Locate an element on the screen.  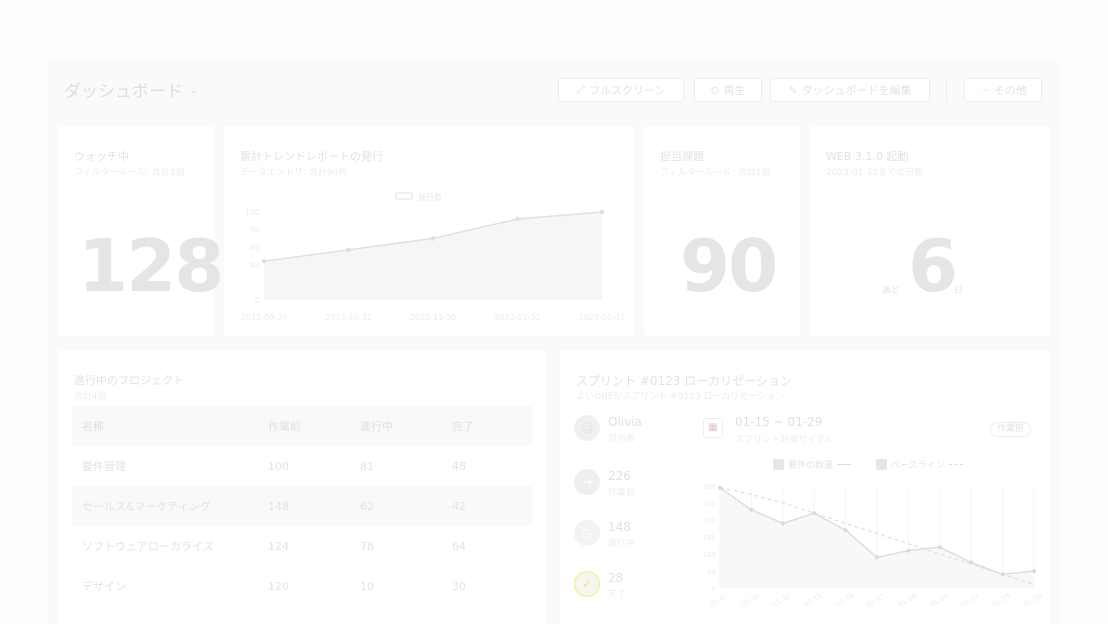
x-tick-label: 01-10 is located at coordinates (751, 600).